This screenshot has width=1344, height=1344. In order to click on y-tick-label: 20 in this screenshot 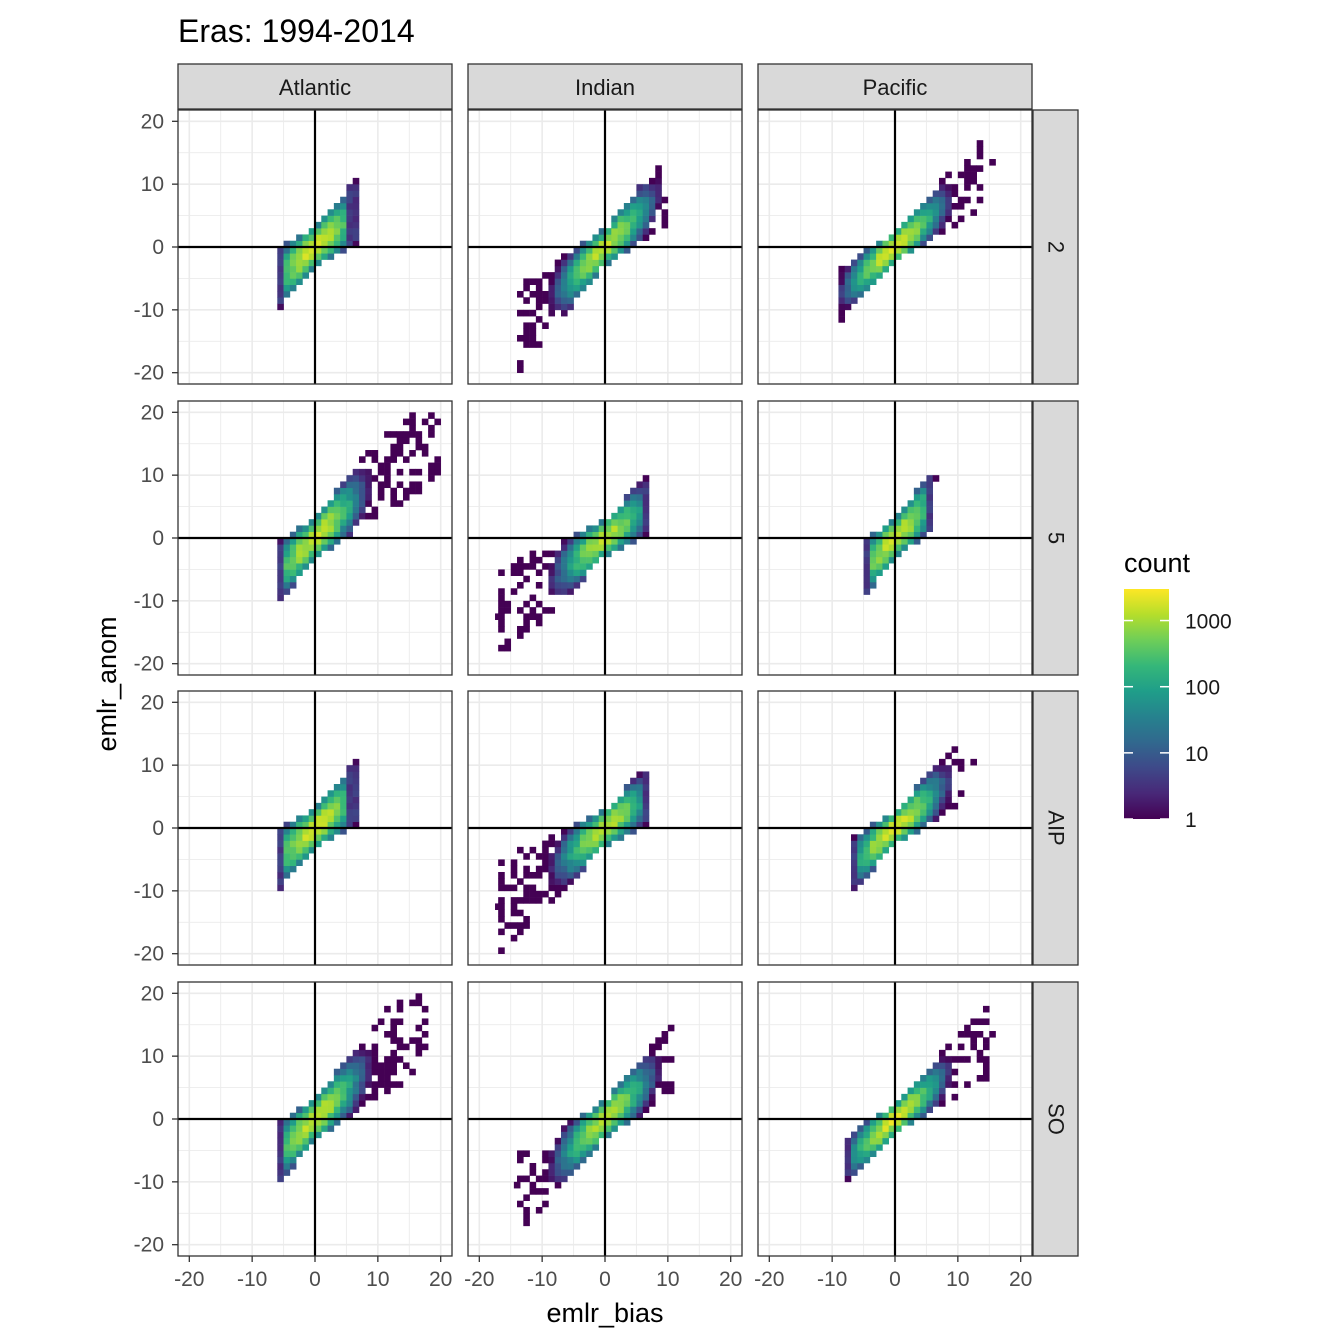, I will do `click(152, 121)`.